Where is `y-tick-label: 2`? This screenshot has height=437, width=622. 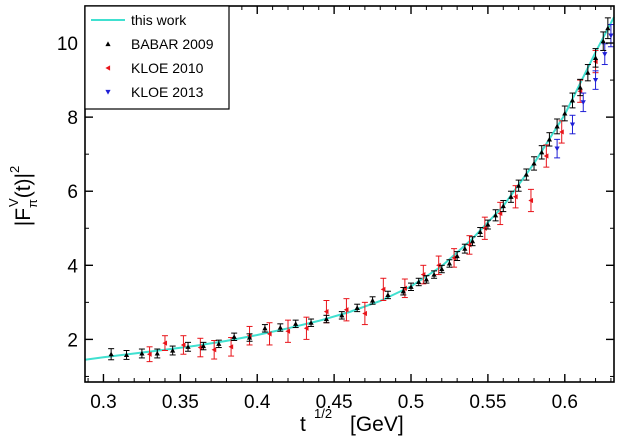 y-tick-label: 2 is located at coordinates (72, 340).